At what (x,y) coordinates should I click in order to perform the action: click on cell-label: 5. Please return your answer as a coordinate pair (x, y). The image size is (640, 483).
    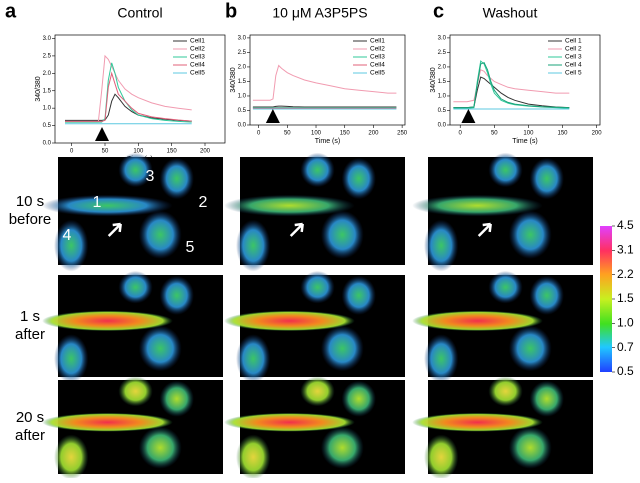
    Looking at the image, I should click on (190, 247).